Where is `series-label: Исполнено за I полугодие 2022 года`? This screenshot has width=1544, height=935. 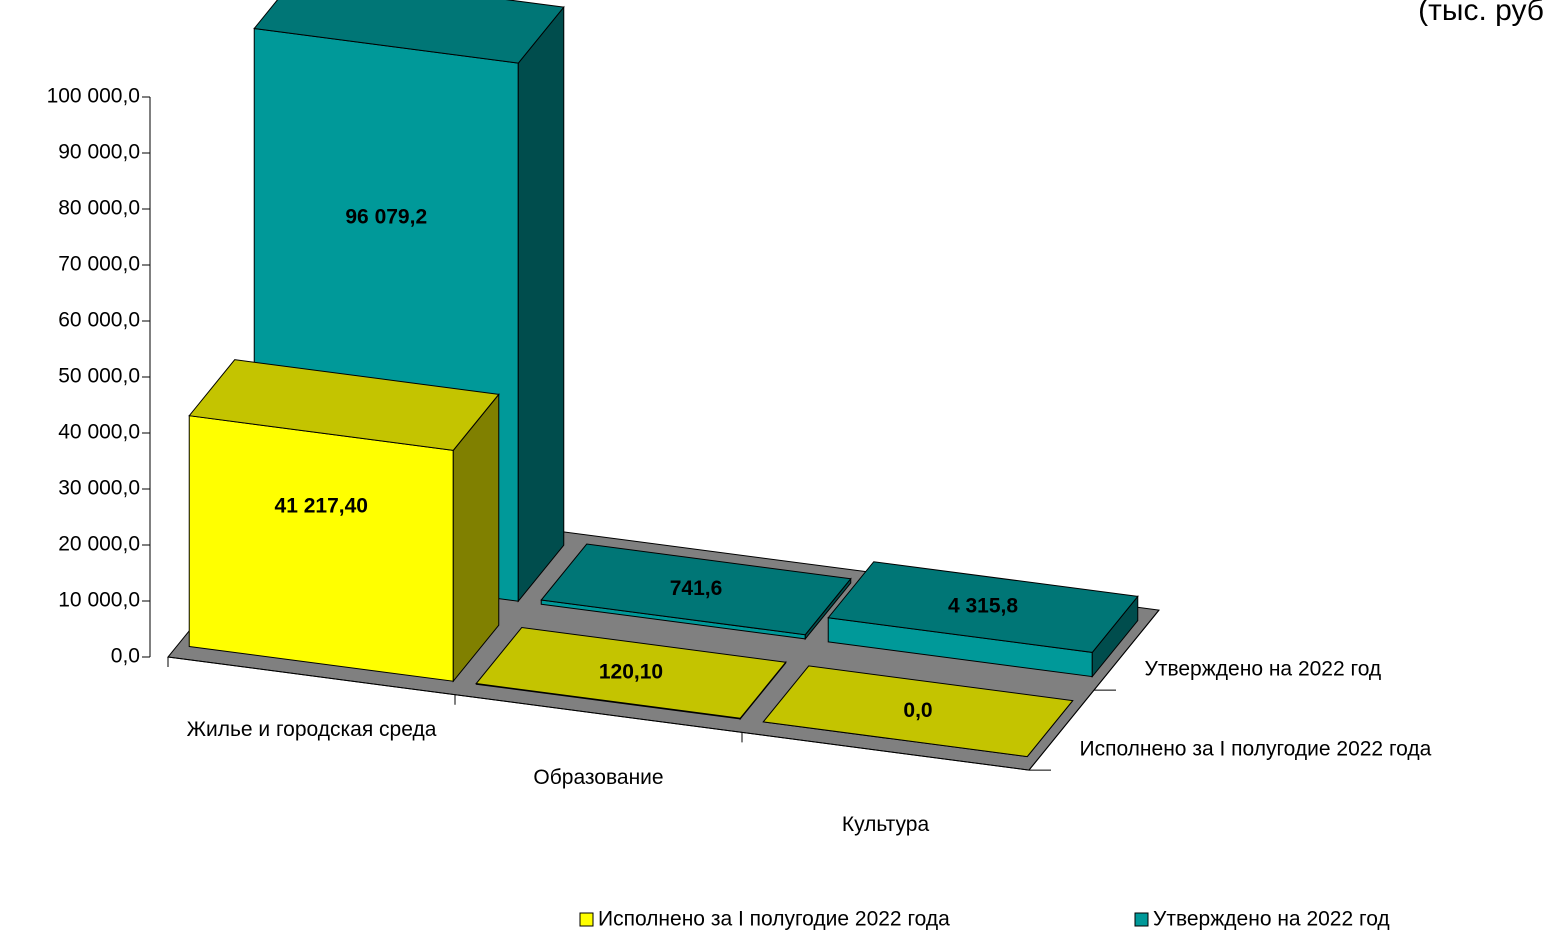
series-label: Исполнено за I полугодие 2022 года is located at coordinates (1256, 749).